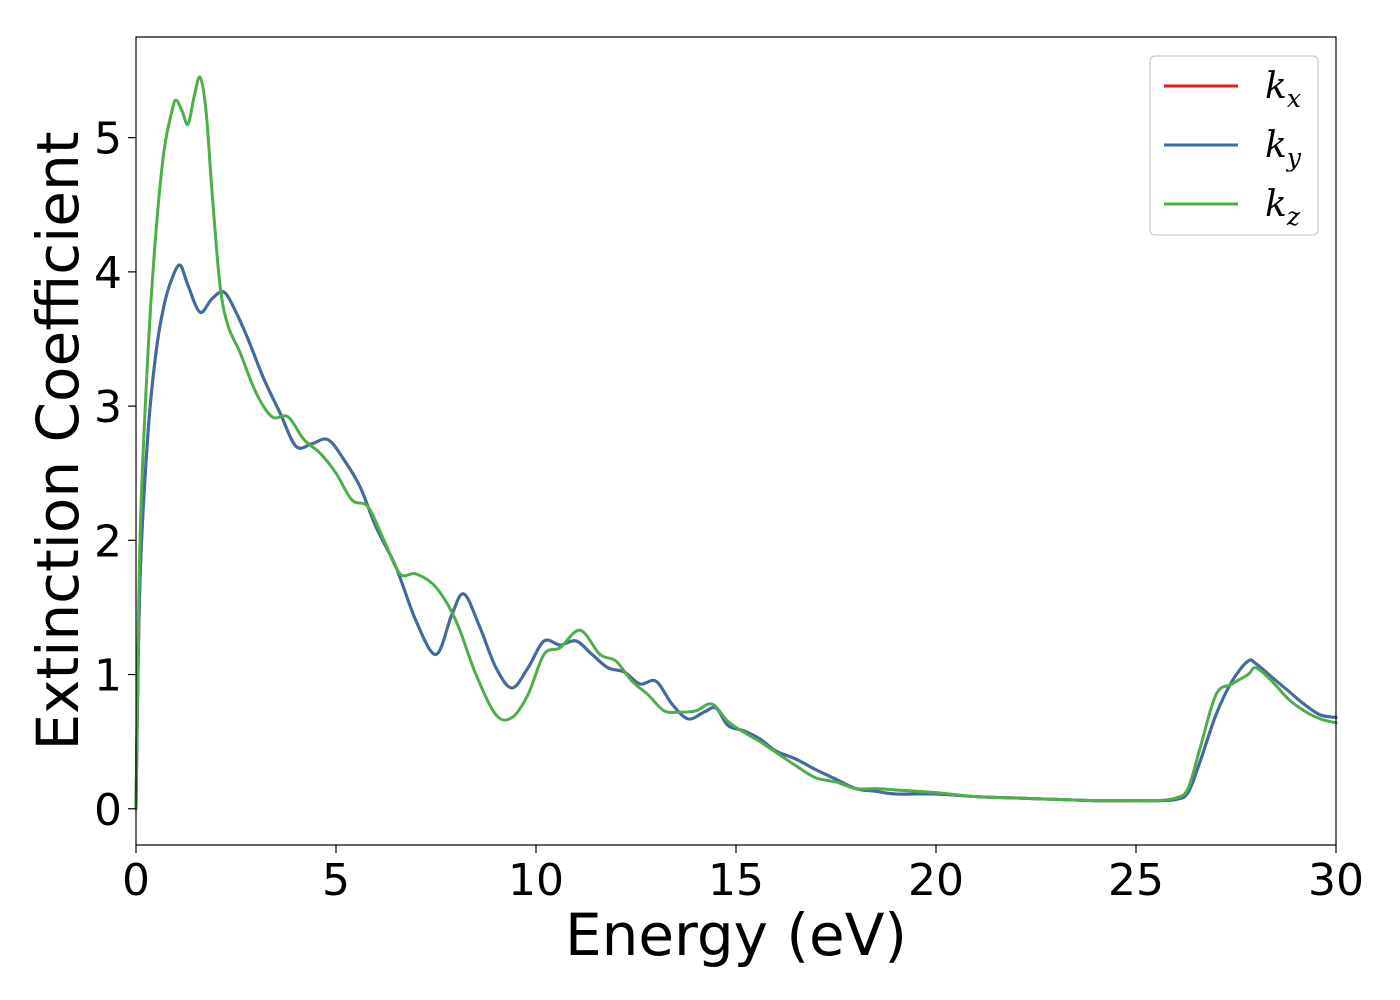  What do you see at coordinates (1283, 148) in the screenshot?
I see `legend-label-ky: ky` at bounding box center [1283, 148].